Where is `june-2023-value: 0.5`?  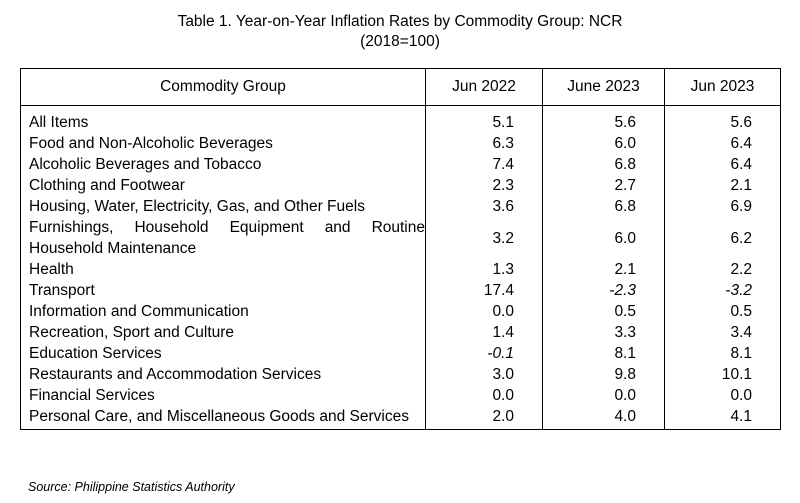 june-2023-value: 0.5 is located at coordinates (603, 311).